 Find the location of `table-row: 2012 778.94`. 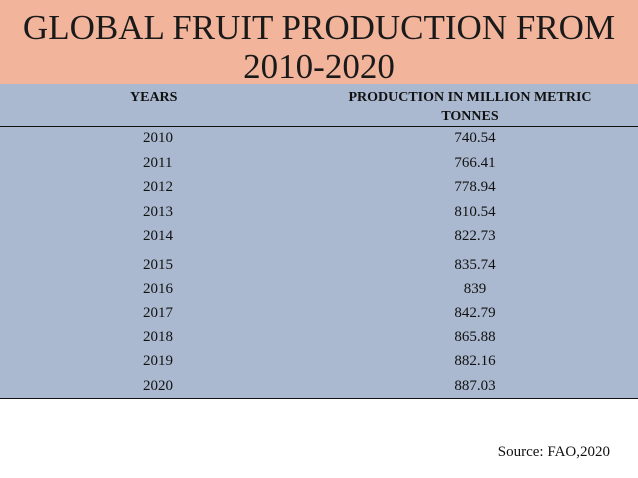

table-row: 2012 778.94 is located at coordinates (319, 187).